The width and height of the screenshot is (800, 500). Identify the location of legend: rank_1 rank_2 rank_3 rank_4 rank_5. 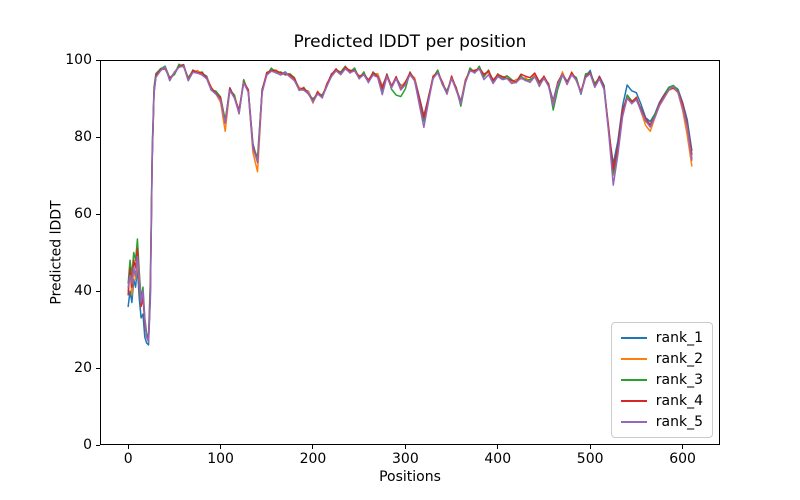
(661, 380).